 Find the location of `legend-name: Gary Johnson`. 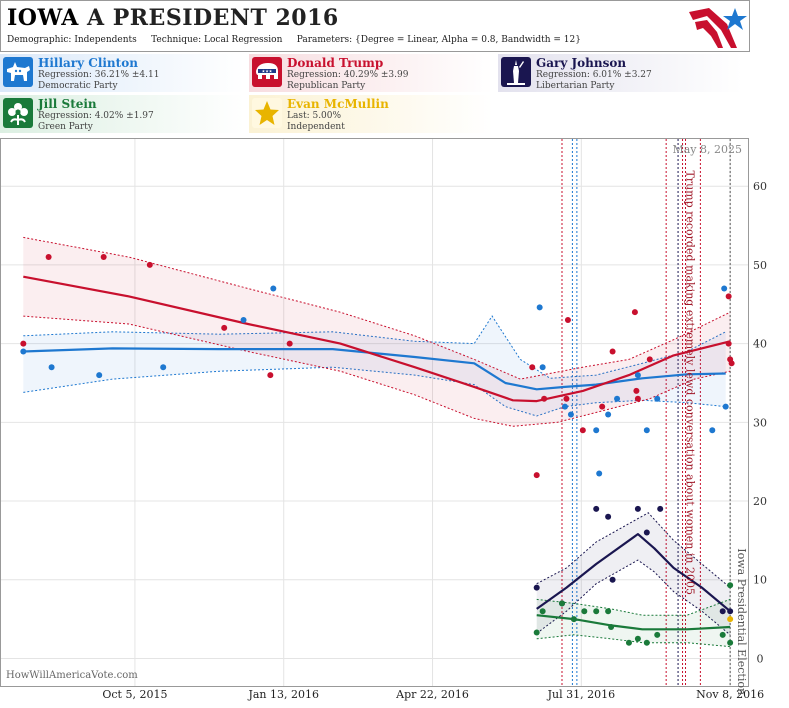

legend-name: Gary Johnson is located at coordinates (581, 63).